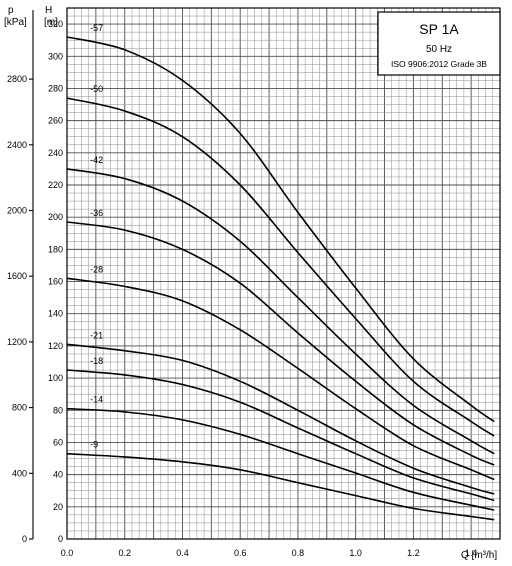 The width and height of the screenshot is (512, 566). Describe the element at coordinates (24, 539) in the screenshot. I see `pressure-tick-label: 0` at that location.